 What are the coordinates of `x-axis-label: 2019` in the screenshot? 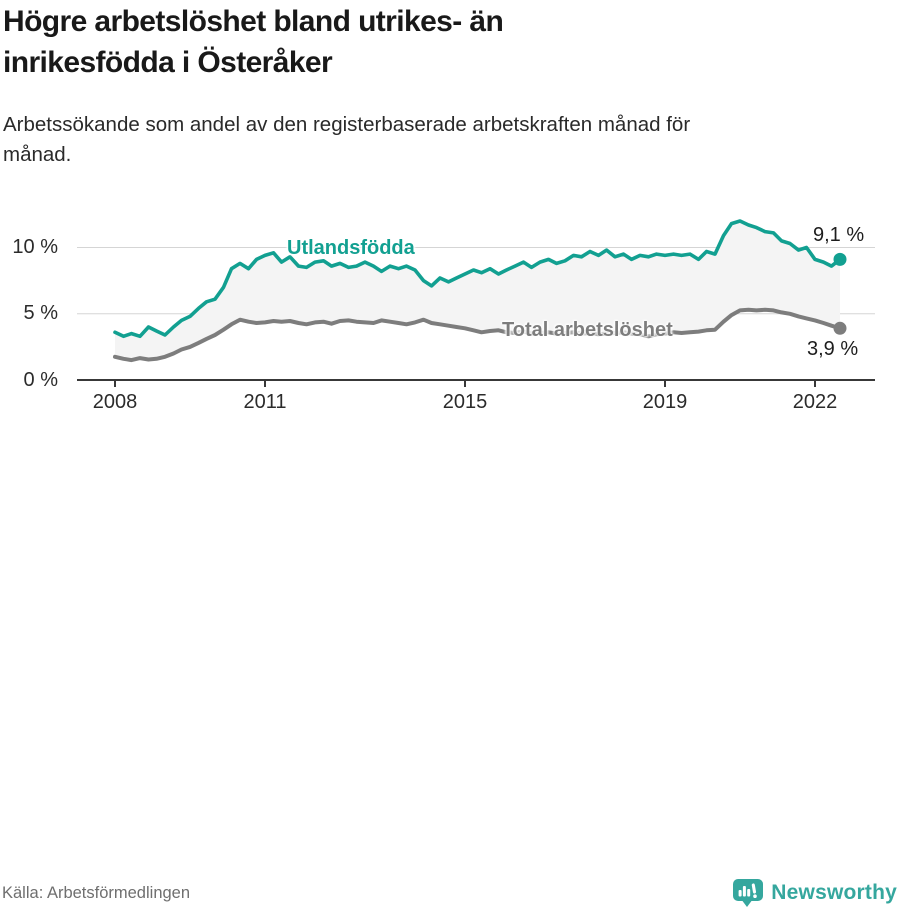 It's located at (665, 402).